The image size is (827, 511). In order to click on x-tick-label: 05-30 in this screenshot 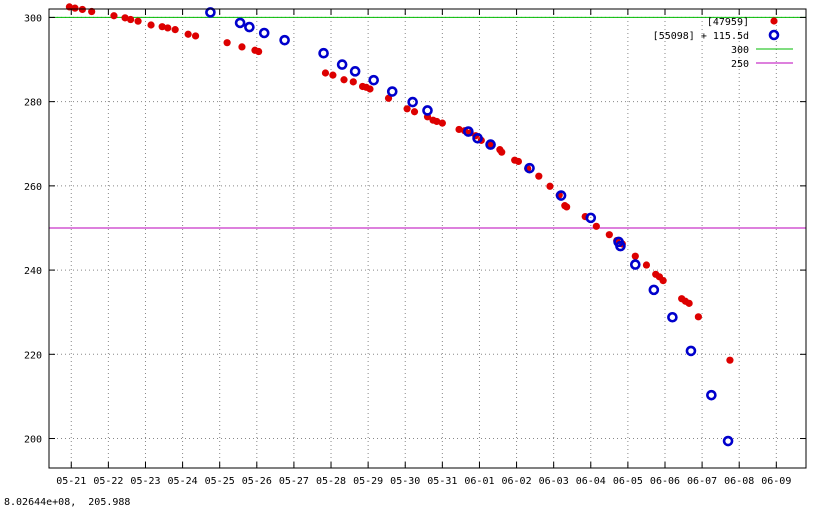, I will do `click(405, 481)`.